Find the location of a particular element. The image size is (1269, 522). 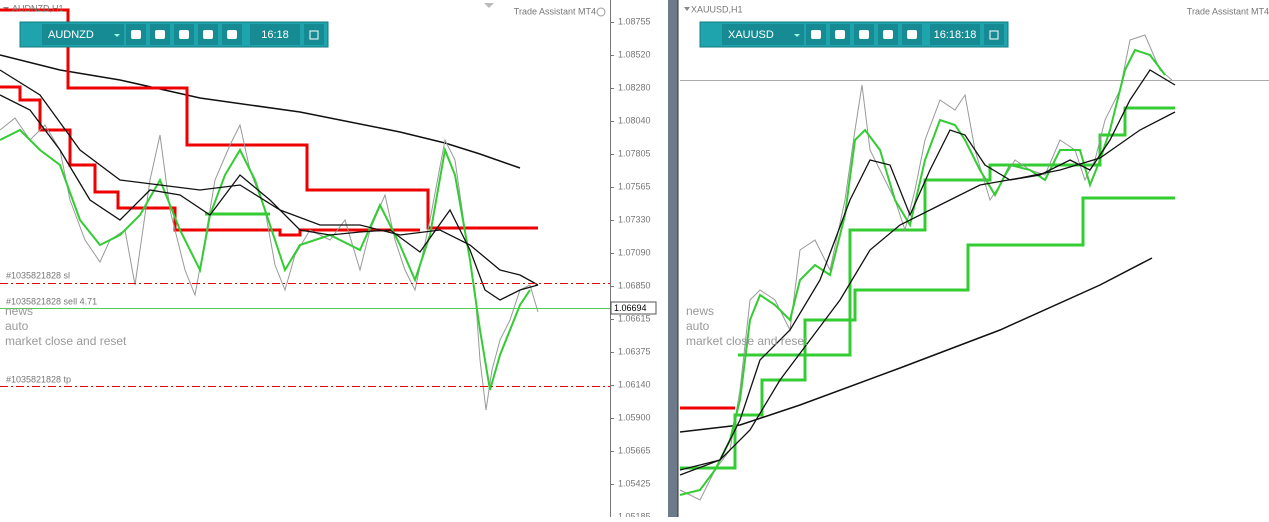

symbol-label: XAUUSD,H1 is located at coordinates (717, 9).